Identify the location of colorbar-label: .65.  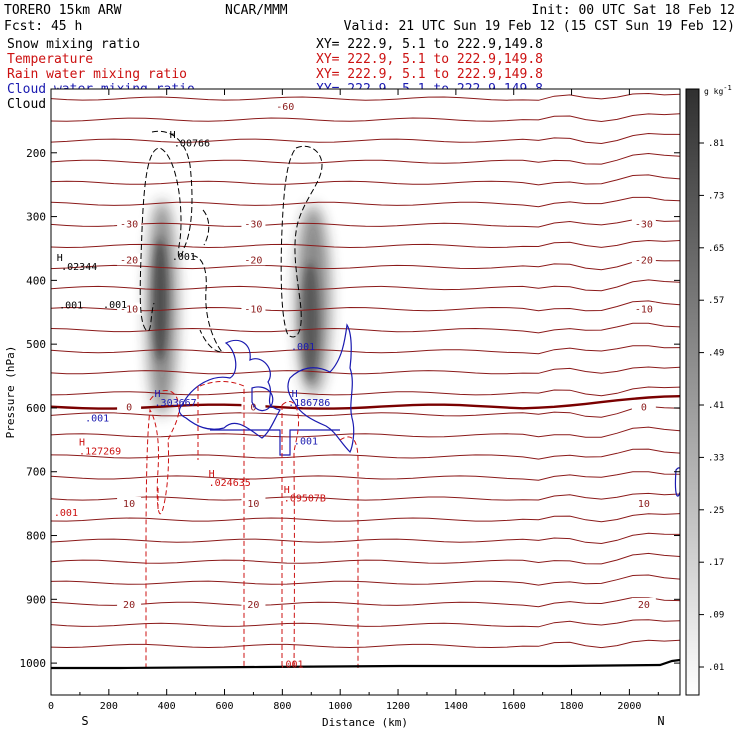
(716, 249).